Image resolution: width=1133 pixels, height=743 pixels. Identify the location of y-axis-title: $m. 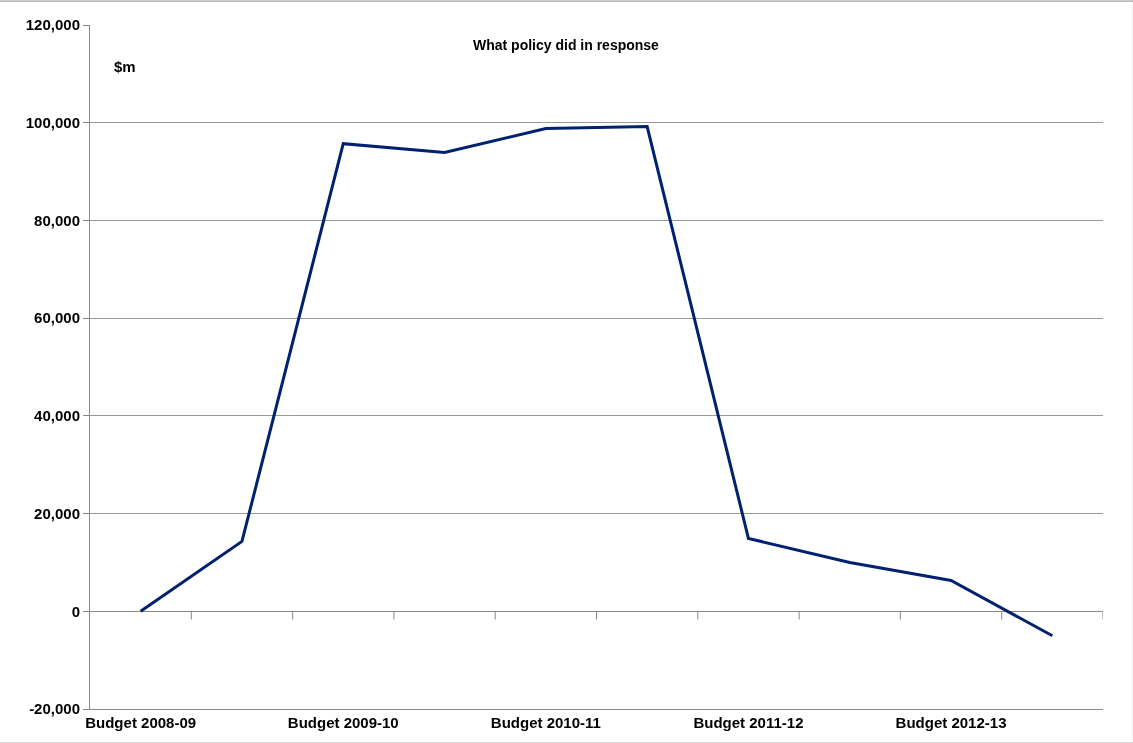
(125, 66).